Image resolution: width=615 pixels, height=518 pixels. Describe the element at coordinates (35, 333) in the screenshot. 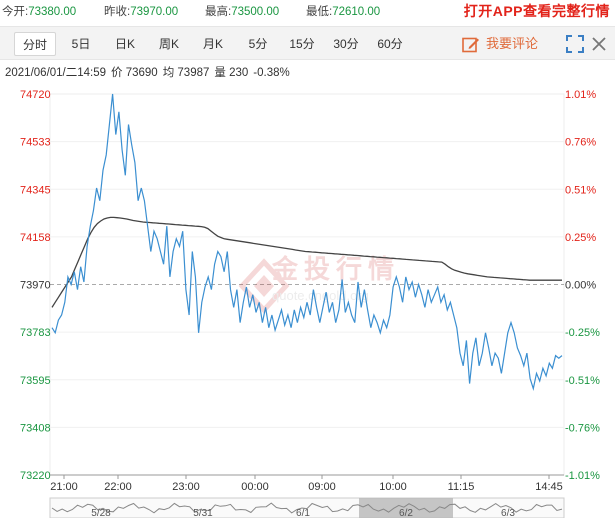

I see `y-left-tick: 73783` at that location.